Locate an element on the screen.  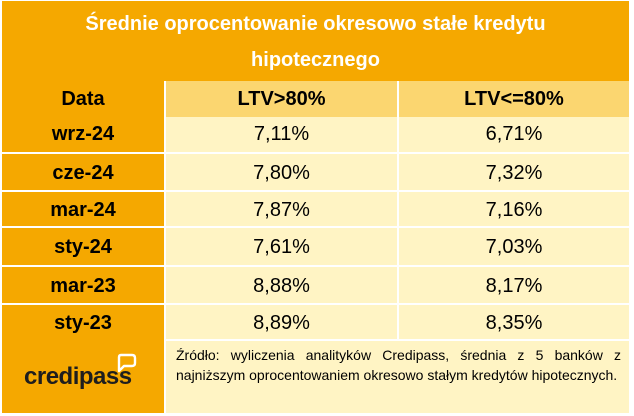
row-ltv-above-80: 8,89% is located at coordinates (280, 323).